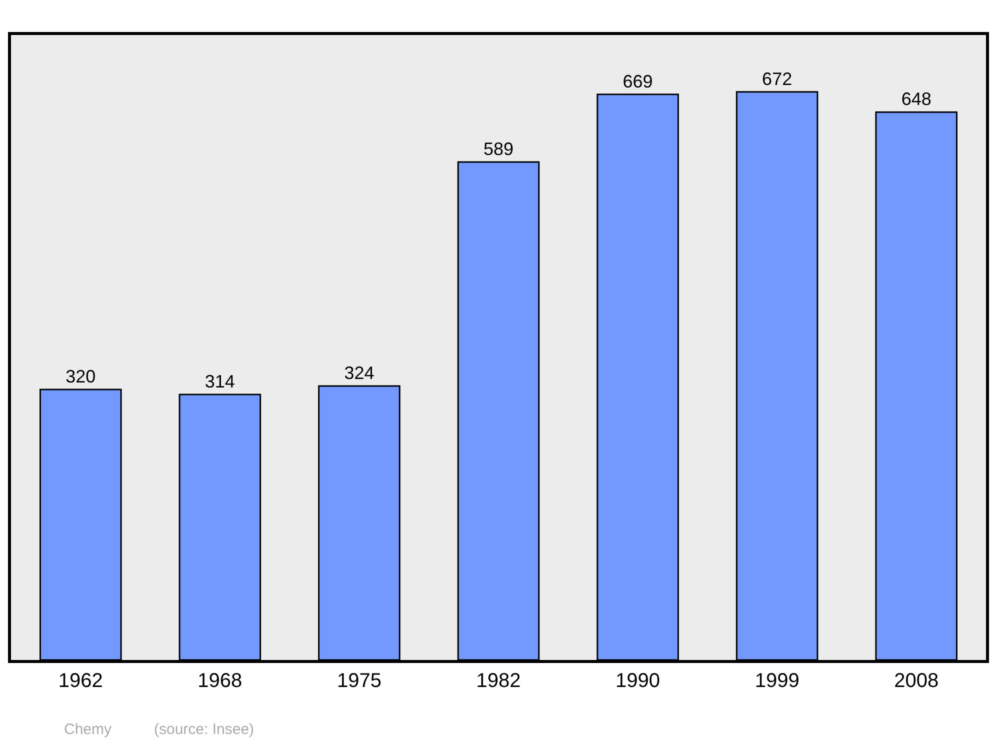 This screenshot has height=747, width=1000. Describe the element at coordinates (220, 681) in the screenshot. I see `x-tick-label: 1968` at that location.